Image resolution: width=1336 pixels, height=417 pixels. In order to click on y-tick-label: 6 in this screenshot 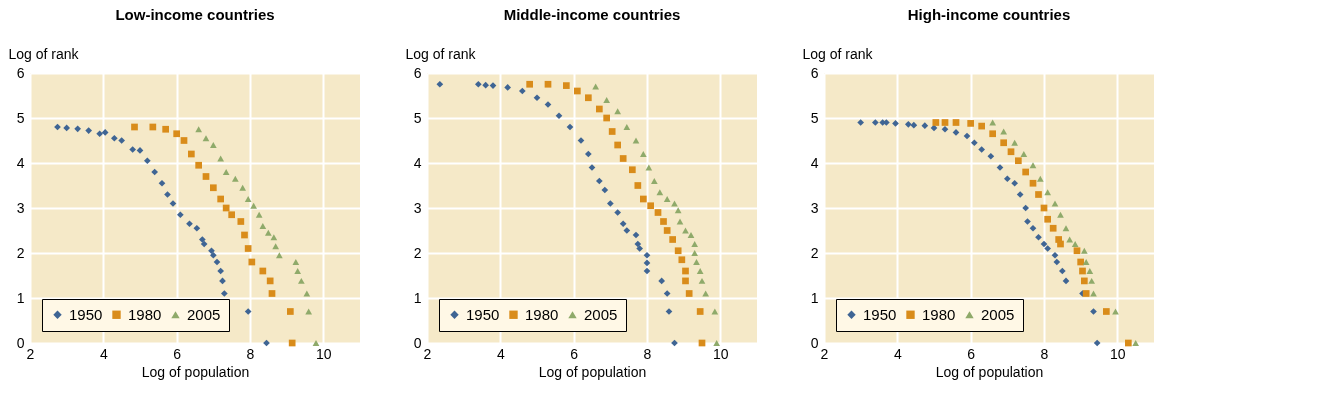, I will do `click(20, 72)`.